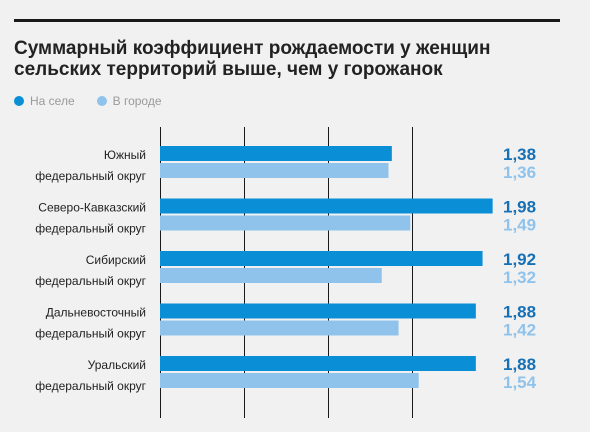  I want to click on value-label-urban: 1,54, so click(520, 382).